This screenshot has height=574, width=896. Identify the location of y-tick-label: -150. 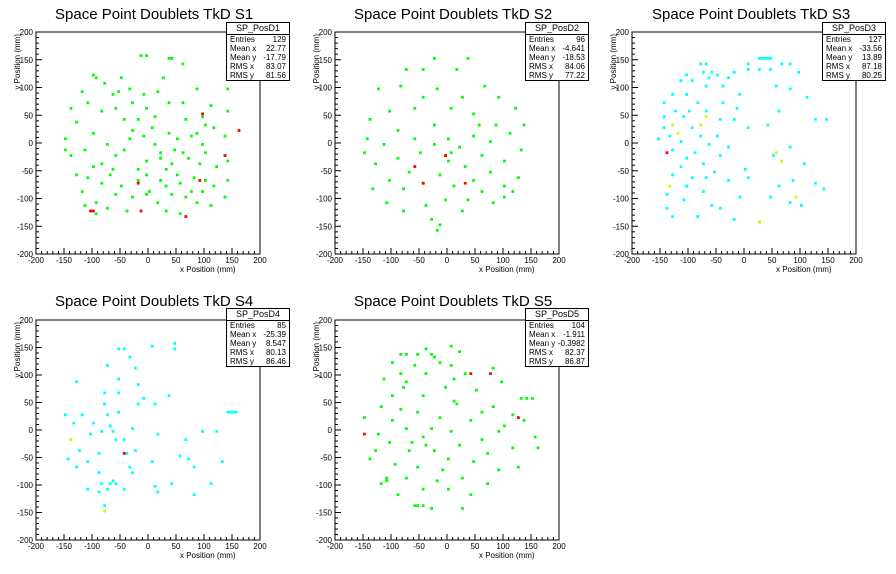
(324, 513).